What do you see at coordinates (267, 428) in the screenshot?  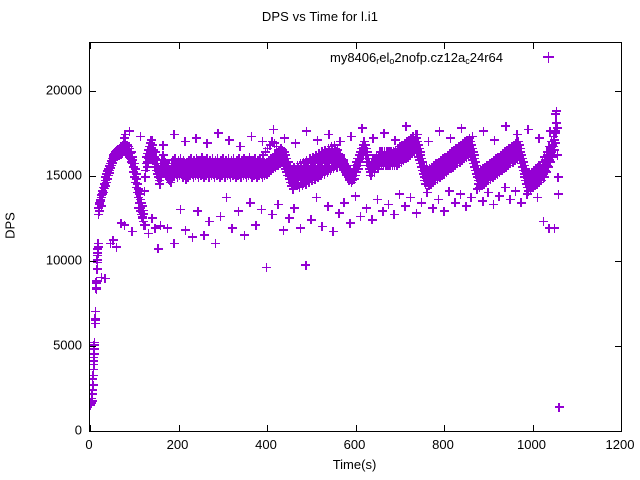 I see `x-tick-mark` at bounding box center [267, 428].